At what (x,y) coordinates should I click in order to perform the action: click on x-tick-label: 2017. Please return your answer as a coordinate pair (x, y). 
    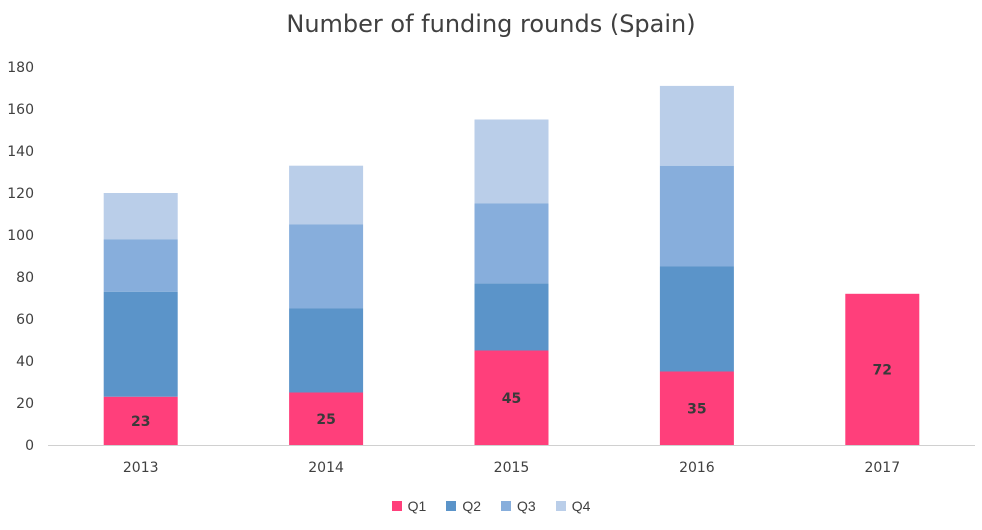
    Looking at the image, I should click on (882, 468).